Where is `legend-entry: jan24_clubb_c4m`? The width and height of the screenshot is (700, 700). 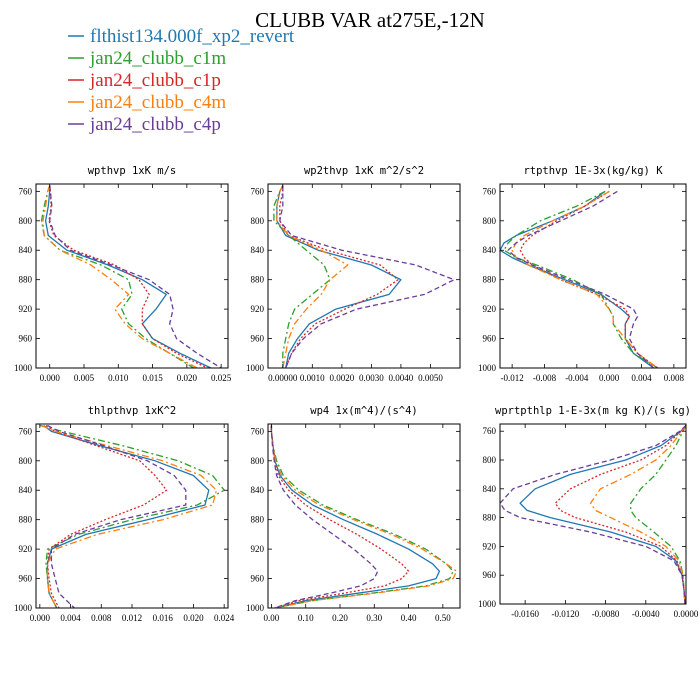
legend-entry: jan24_clubb_c4m is located at coordinates (157, 102).